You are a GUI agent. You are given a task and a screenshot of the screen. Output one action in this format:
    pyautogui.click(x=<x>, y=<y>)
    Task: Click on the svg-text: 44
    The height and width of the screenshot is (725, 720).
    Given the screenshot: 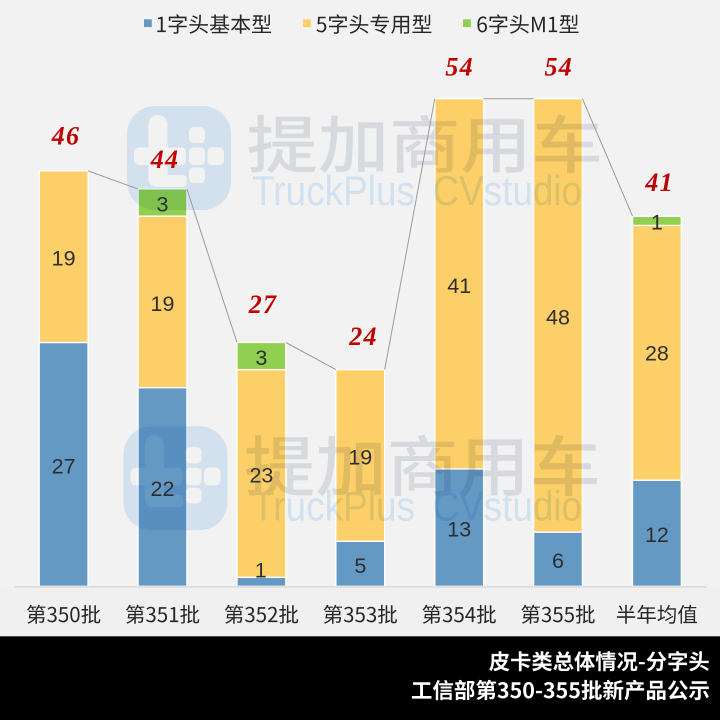 What is the action you would take?
    pyautogui.click(x=164, y=159)
    